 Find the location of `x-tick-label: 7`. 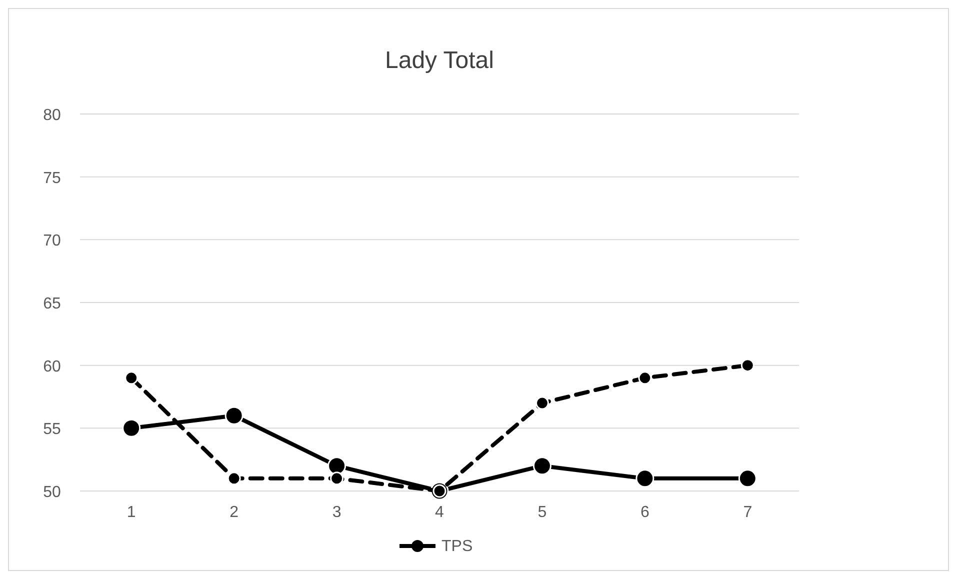

x-tick-label: 7 is located at coordinates (747, 512).